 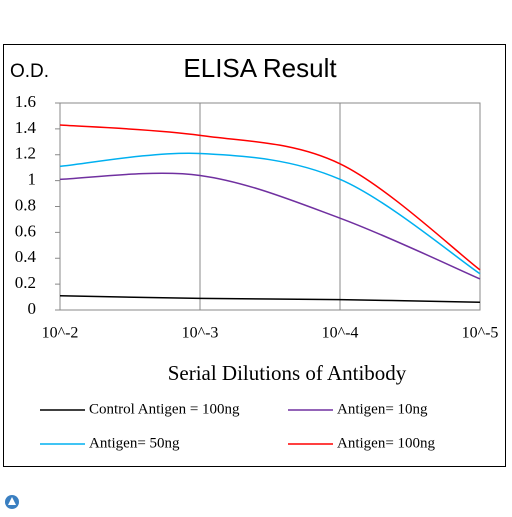 I want to click on x-tick-label: 10^-5, so click(x=480, y=333).